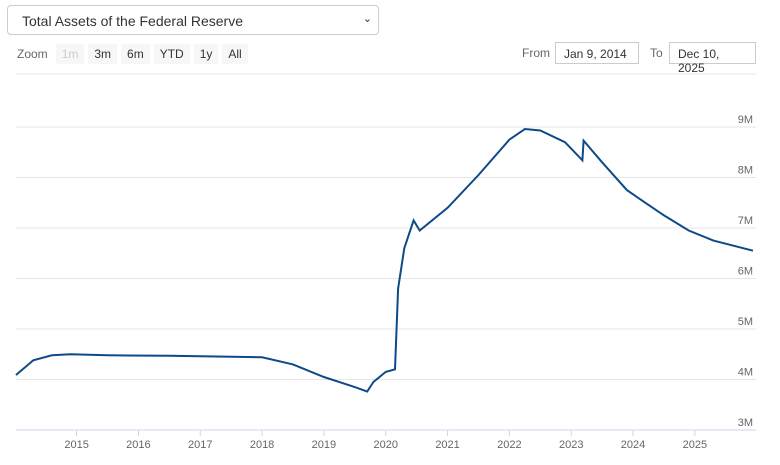 The height and width of the screenshot is (465, 780). I want to click on series-select-value: Total Assets of the Federal Reserve, so click(132, 21).